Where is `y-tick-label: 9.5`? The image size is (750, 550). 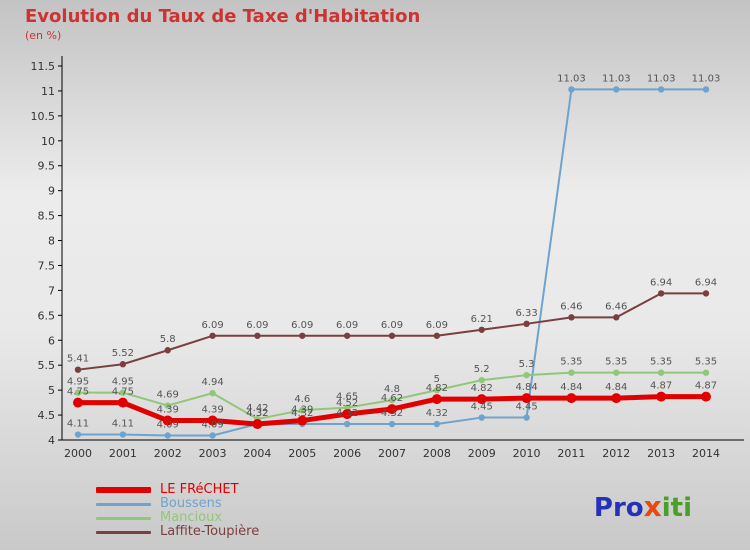
y-tick-label: 9.5 is located at coordinates (47, 166).